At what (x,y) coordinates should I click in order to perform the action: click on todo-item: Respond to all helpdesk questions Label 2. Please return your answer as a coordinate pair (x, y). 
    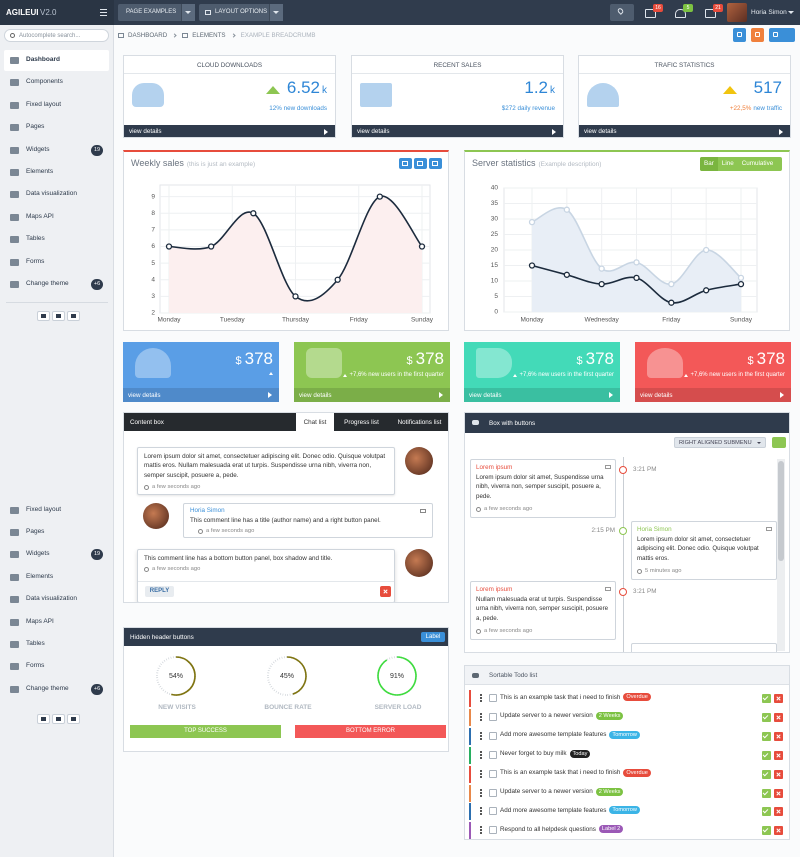
    Looking at the image, I should click on (628, 830).